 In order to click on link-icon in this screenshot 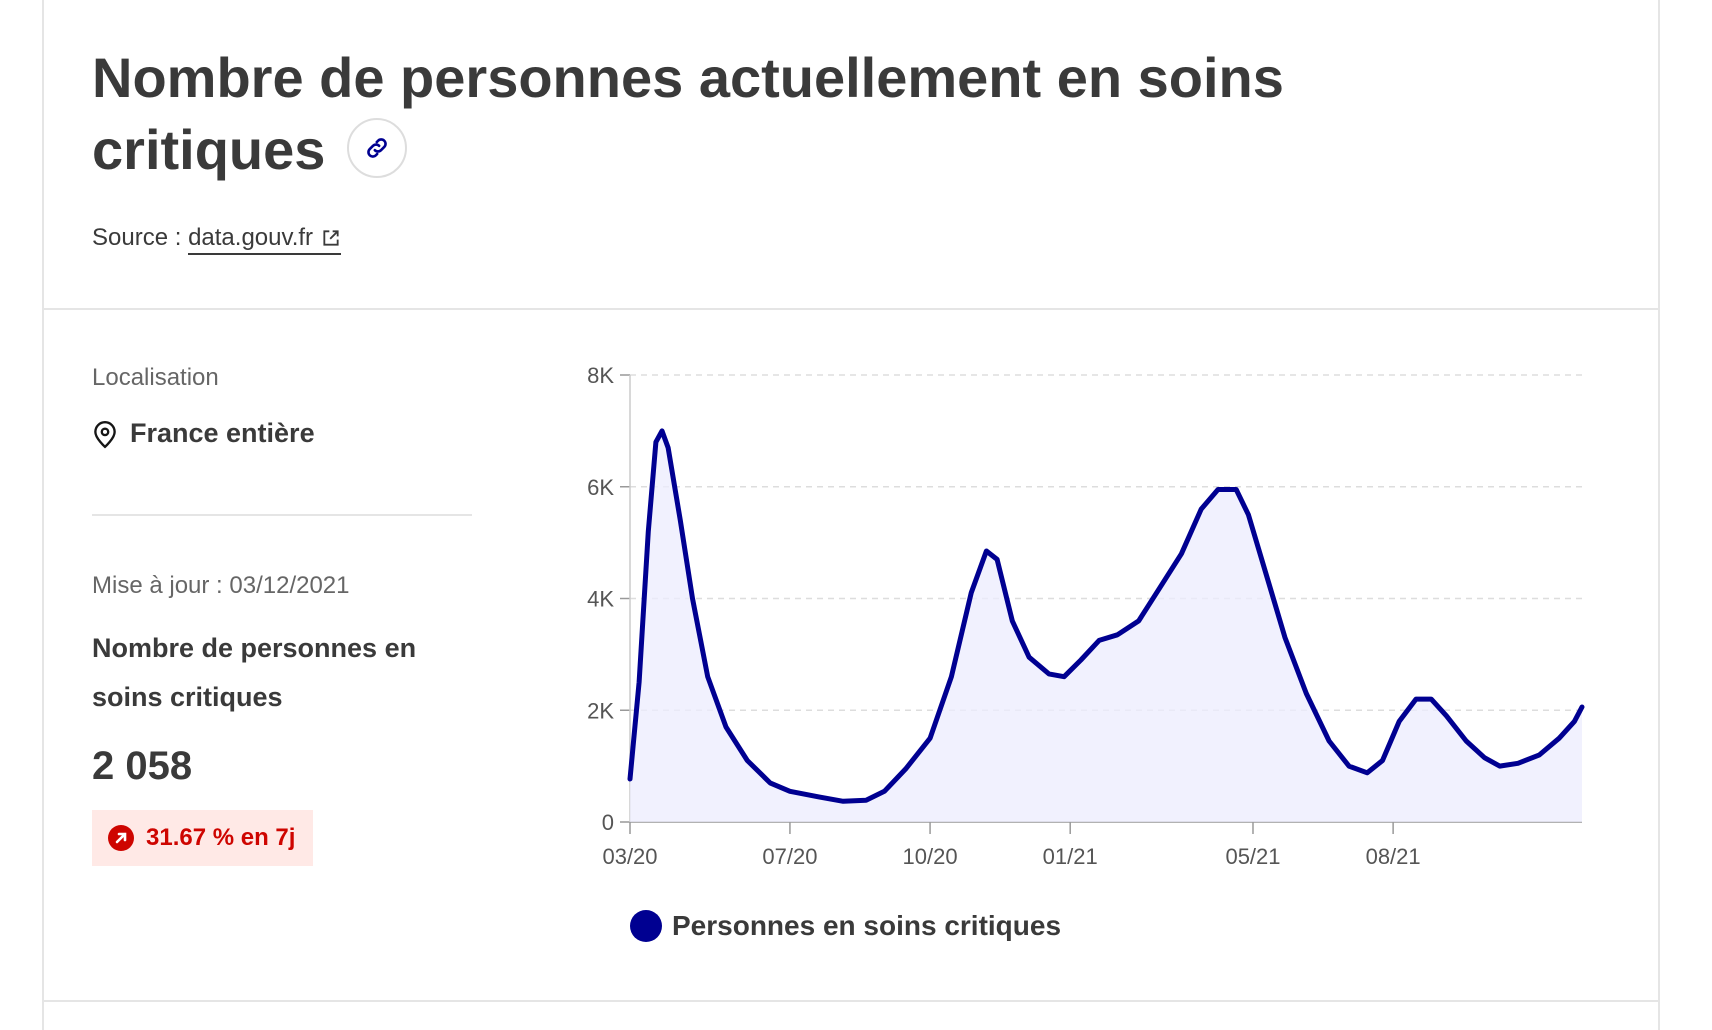, I will do `click(377, 148)`.